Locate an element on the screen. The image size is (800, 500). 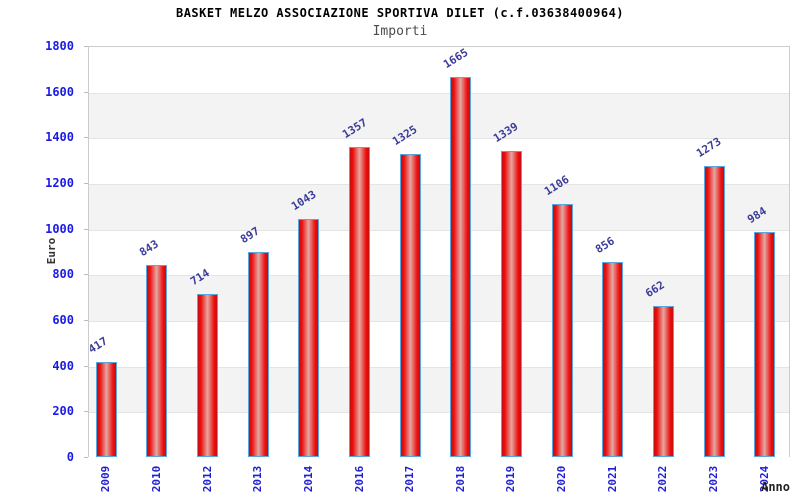
bar-2023 is located at coordinates (714, 311).